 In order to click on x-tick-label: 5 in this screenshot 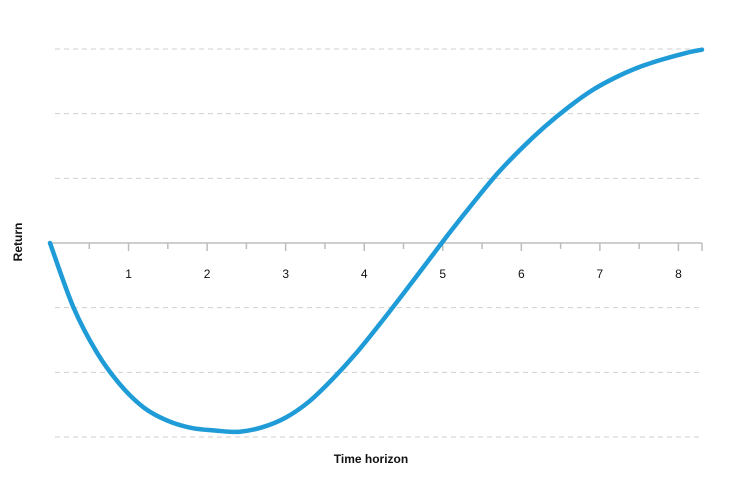, I will do `click(442, 274)`.